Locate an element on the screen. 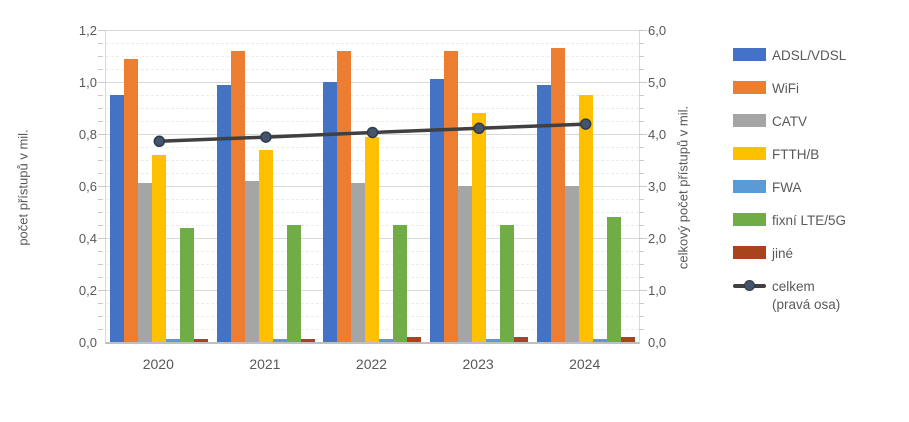 This screenshot has width=909, height=422. legend-label: FWA is located at coordinates (787, 188).